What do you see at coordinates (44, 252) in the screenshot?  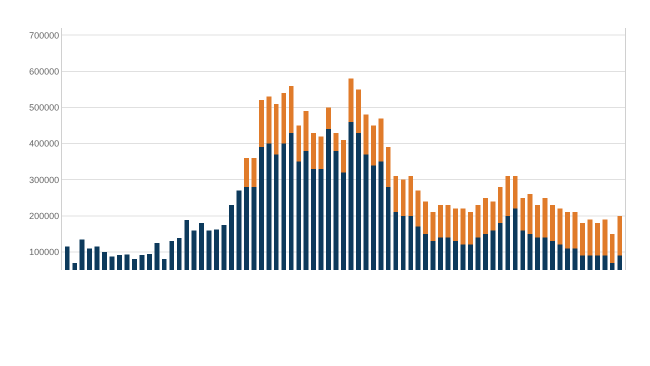 I see `y-tick-label: 100000` at bounding box center [44, 252].